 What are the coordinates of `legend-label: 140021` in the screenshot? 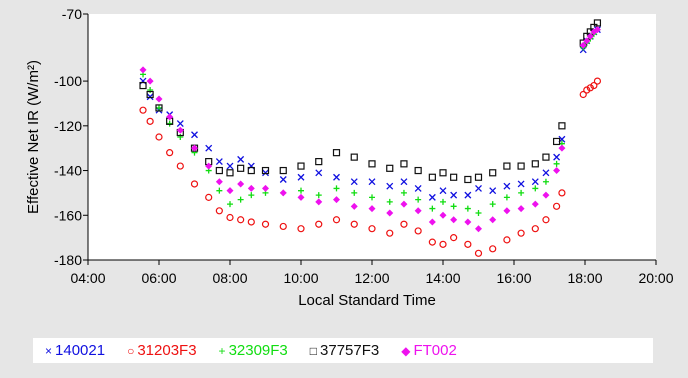 It's located at (80, 350).